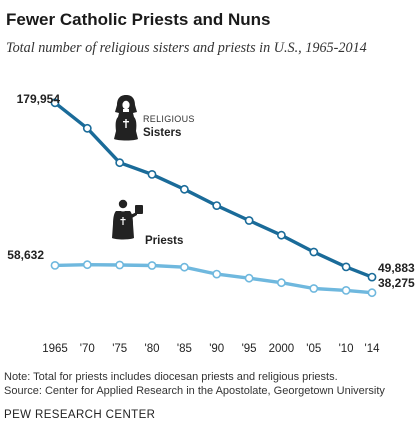 This screenshot has width=420, height=443. Describe the element at coordinates (249, 349) in the screenshot. I see `x-tick-label: '95` at that location.